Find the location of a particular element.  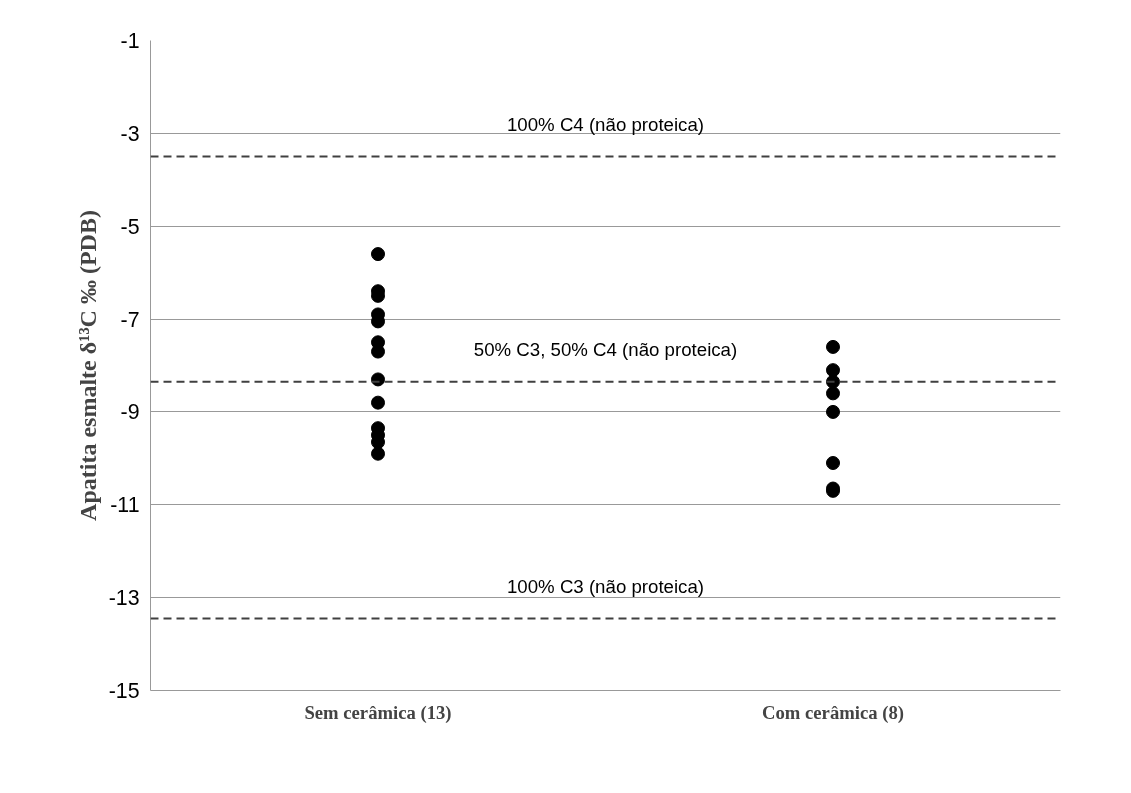

y-tick-label: -3 is located at coordinates (130, 133).